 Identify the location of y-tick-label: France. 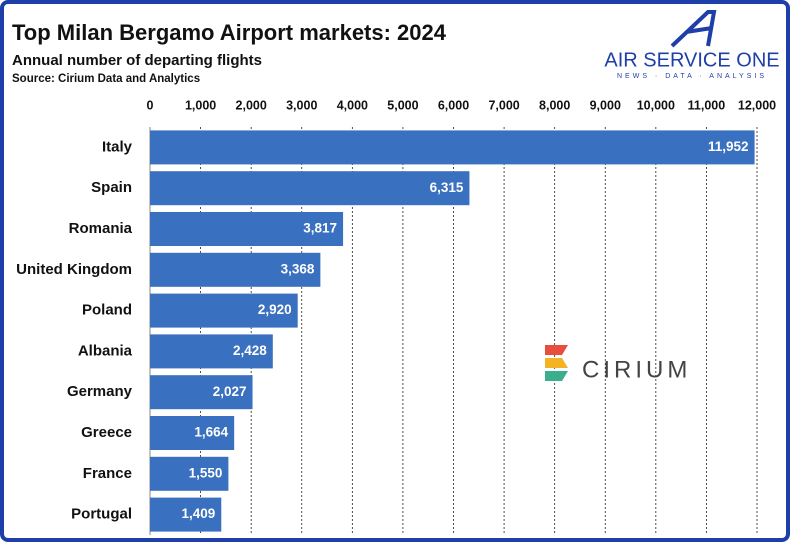
(107, 473).